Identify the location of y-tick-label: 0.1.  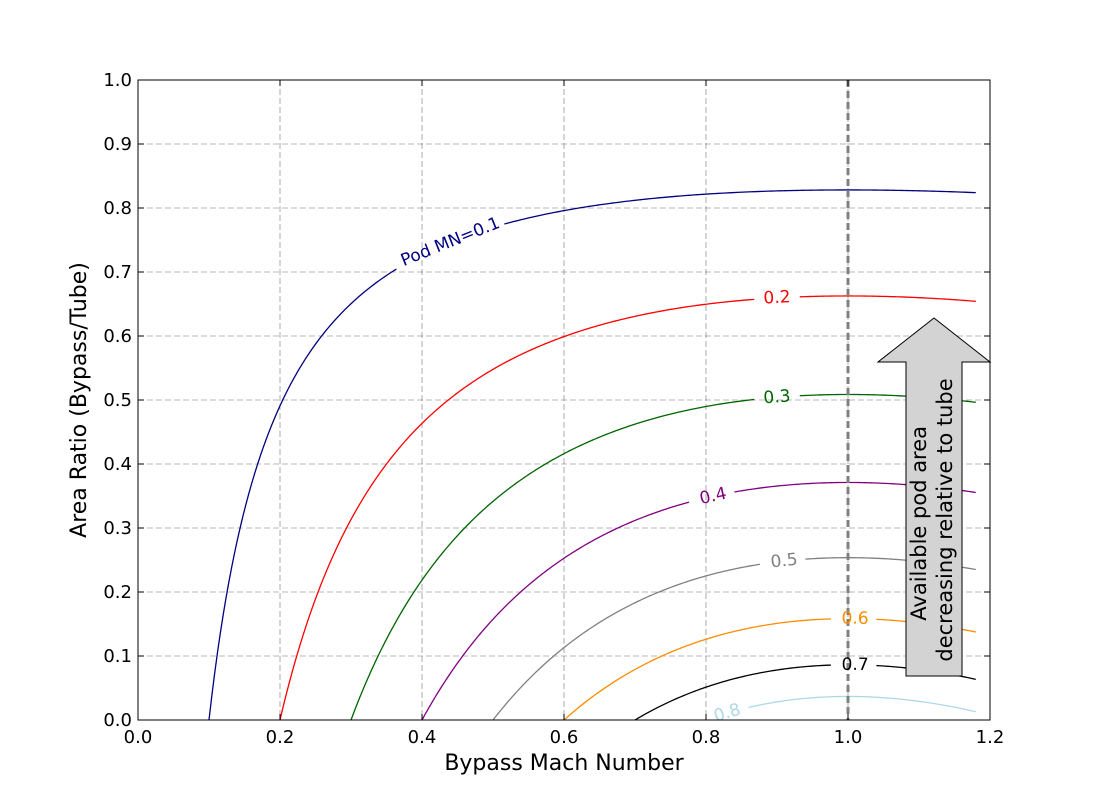
(117, 656).